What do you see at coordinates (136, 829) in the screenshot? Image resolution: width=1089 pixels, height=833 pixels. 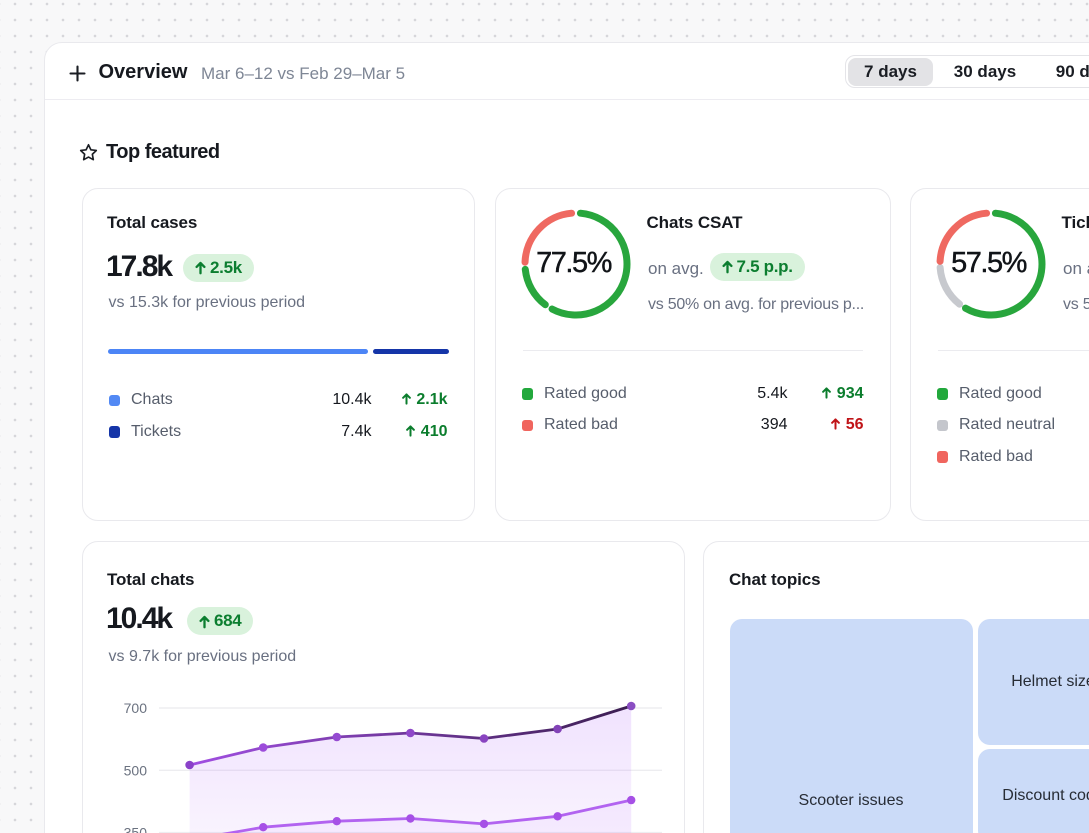 I see `svg-text: 350` at bounding box center [136, 829].